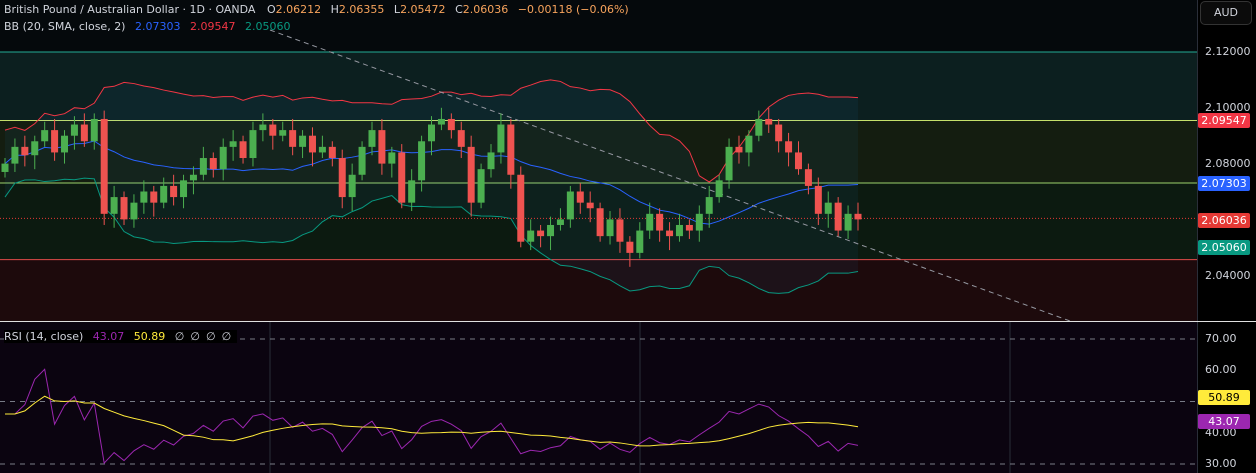 The height and width of the screenshot is (473, 1256). Describe the element at coordinates (628, 321) in the screenshot. I see `pane-divider` at that location.